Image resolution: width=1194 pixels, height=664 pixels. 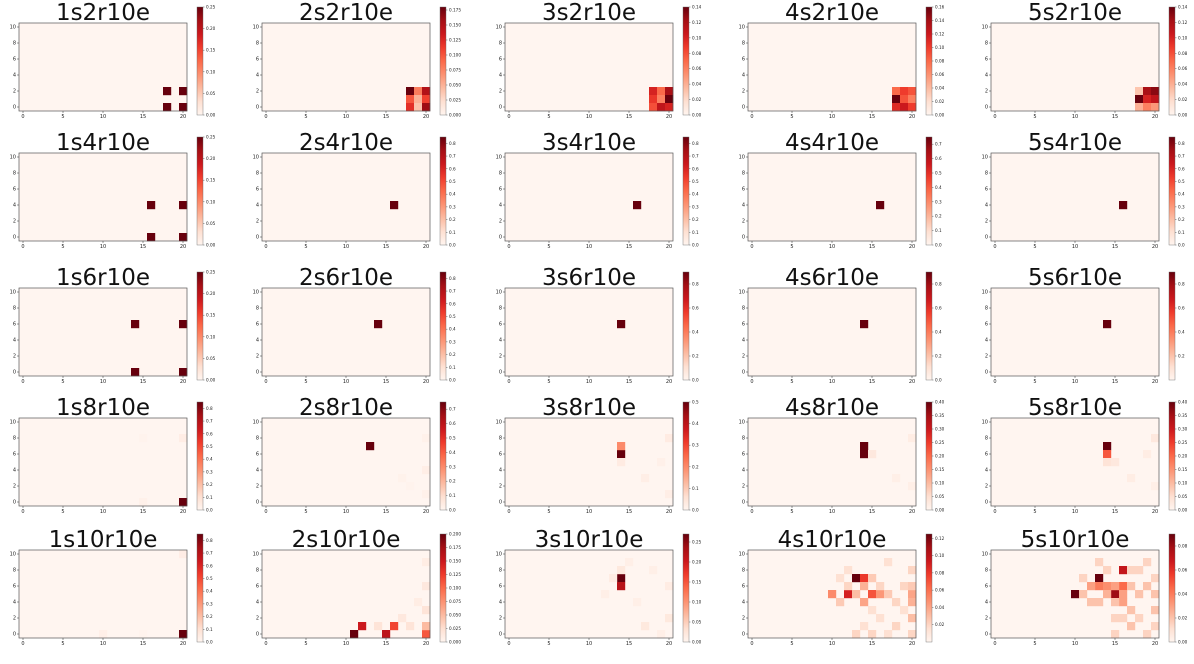 I want to click on colorbar-tick-label: 0.02, so click(x=1183, y=99).